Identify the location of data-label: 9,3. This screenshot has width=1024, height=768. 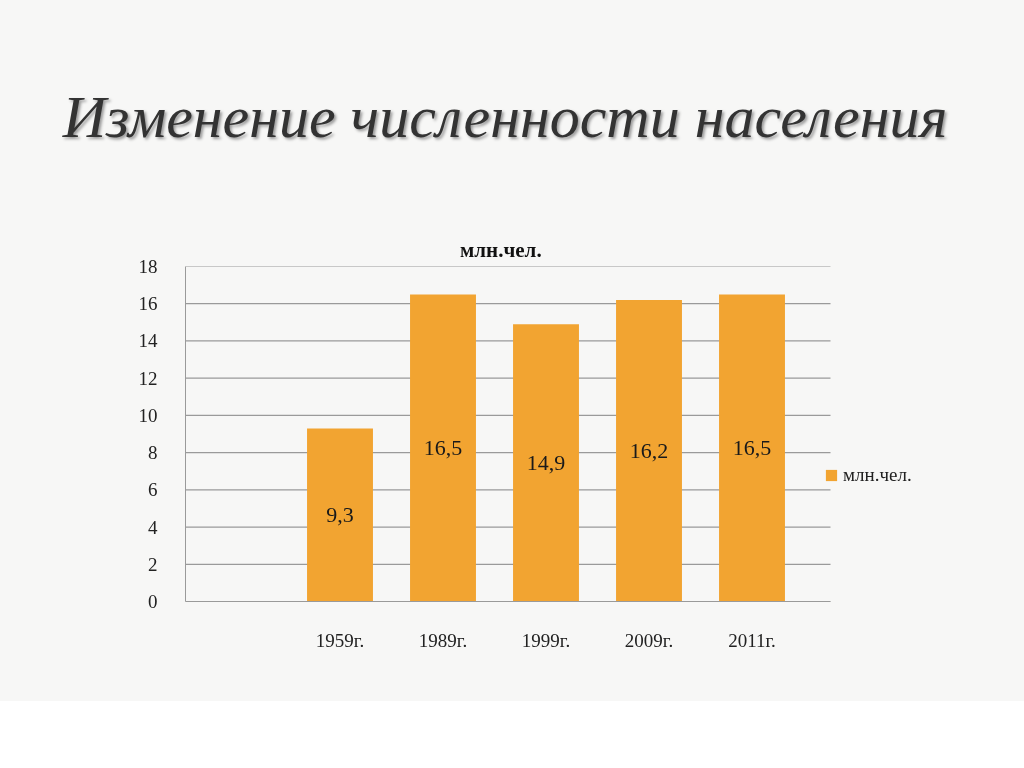
(340, 514).